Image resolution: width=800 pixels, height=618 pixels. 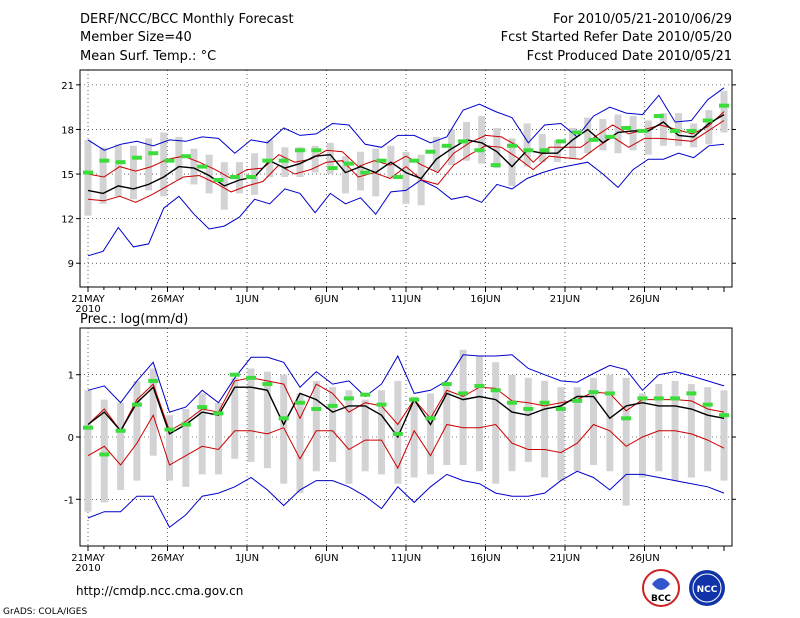 What do you see at coordinates (187, 19) in the screenshot?
I see `title-left: DERF/NCC/BCC Monthly Forecast` at bounding box center [187, 19].